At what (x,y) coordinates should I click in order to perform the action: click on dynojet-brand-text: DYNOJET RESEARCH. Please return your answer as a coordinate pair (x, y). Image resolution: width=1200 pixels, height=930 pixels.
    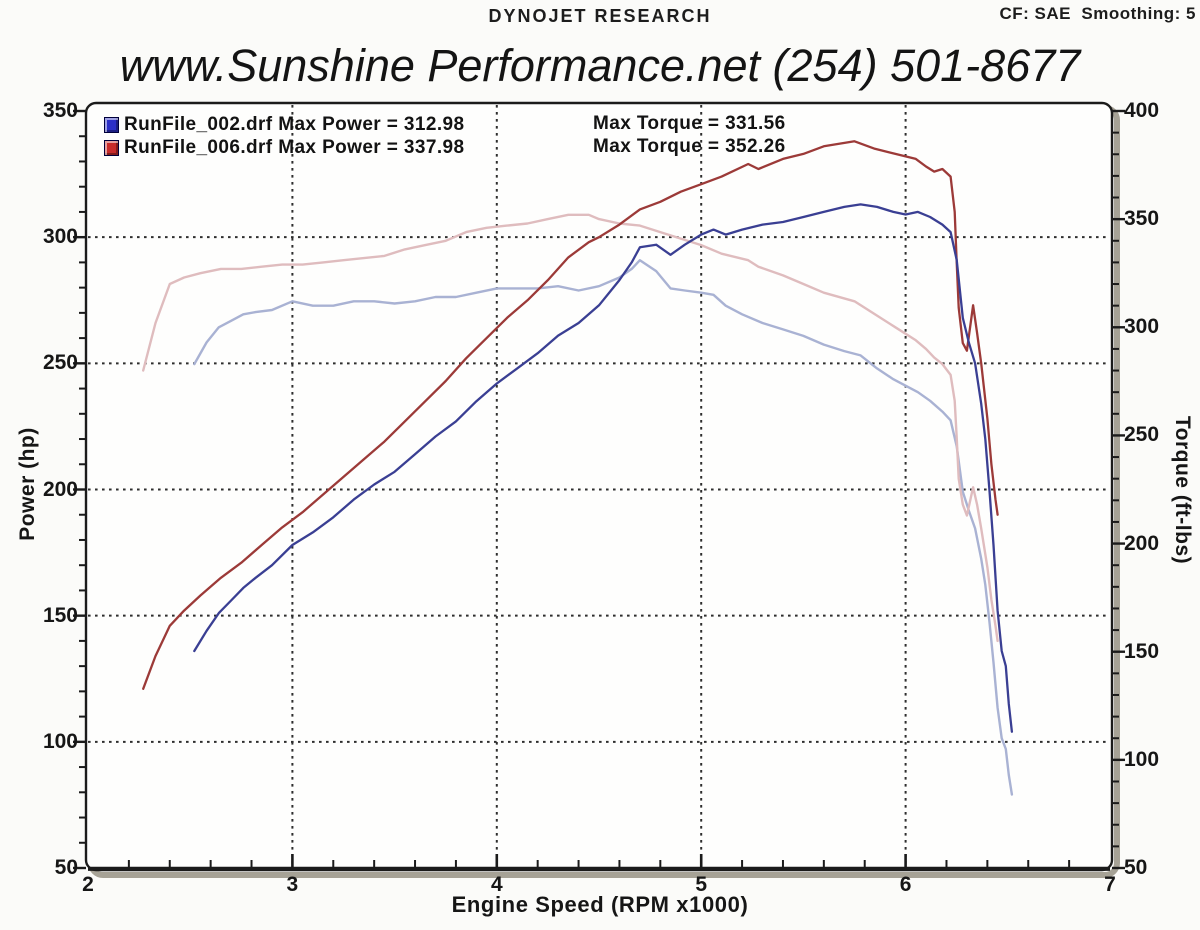
    Looking at the image, I should click on (600, 16).